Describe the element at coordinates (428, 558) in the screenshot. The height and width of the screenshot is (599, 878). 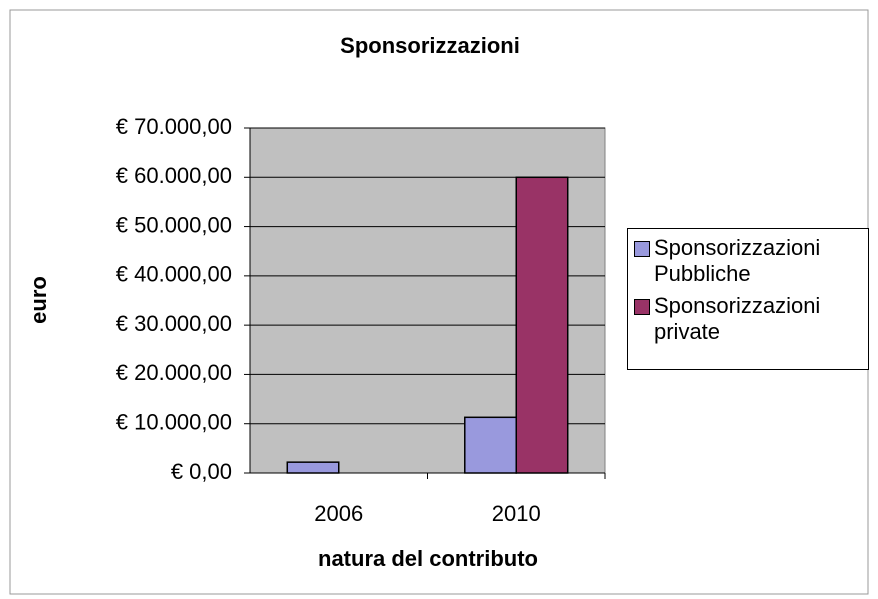
I see `x-axis-label: natura del contributo` at that location.